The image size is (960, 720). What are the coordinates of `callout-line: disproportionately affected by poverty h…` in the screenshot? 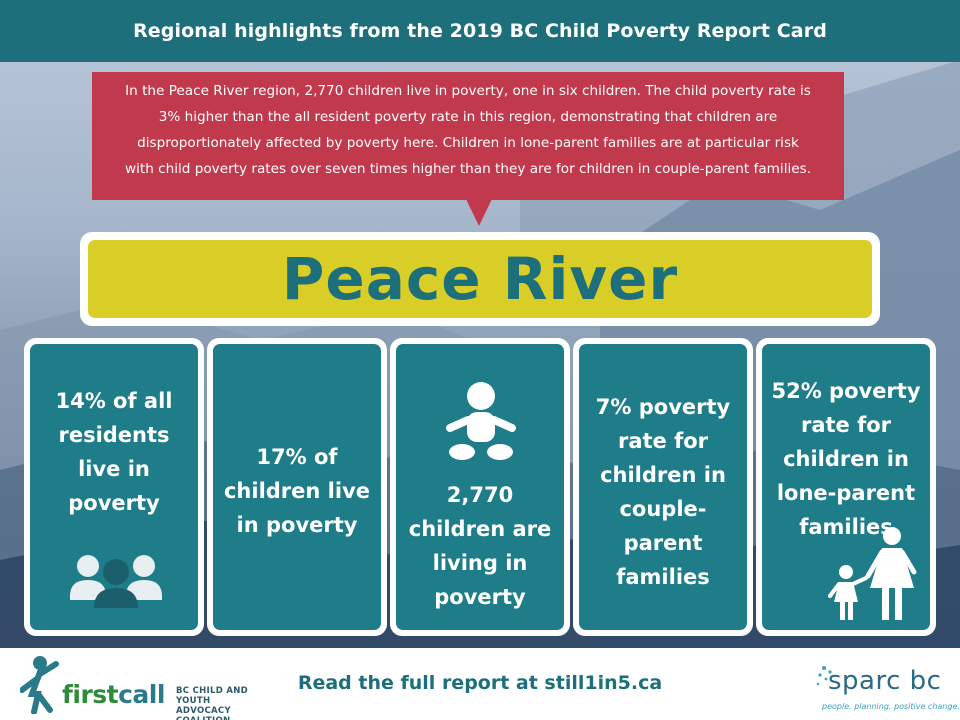 It's located at (468, 143).